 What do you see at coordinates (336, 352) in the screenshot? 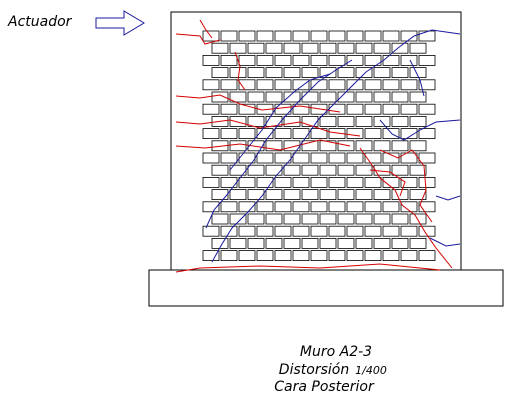
I see `caption-title: Muro A2-3` at bounding box center [336, 352].